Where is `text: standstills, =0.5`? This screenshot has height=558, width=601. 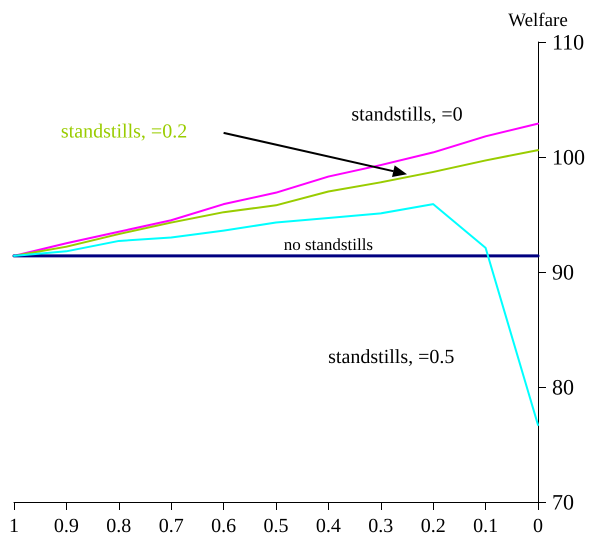 text: standstills, =0.5 is located at coordinates (391, 357).